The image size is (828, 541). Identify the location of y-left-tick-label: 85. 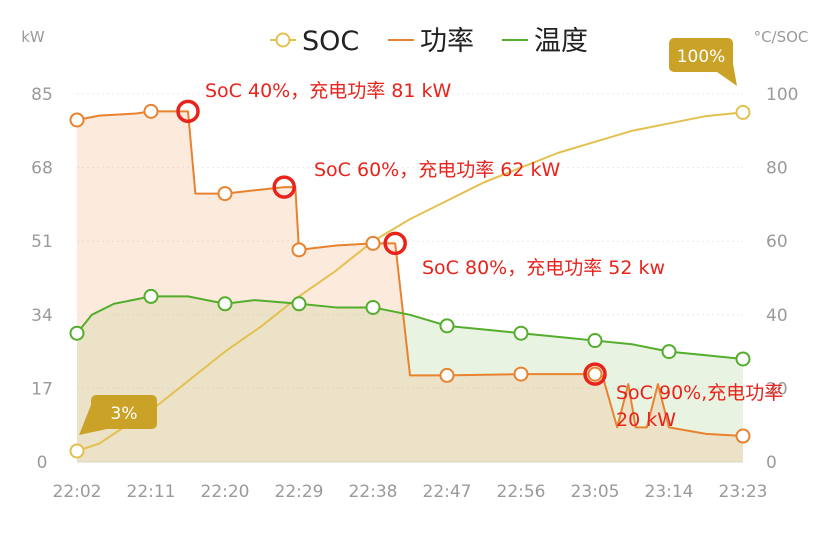
(42, 95).